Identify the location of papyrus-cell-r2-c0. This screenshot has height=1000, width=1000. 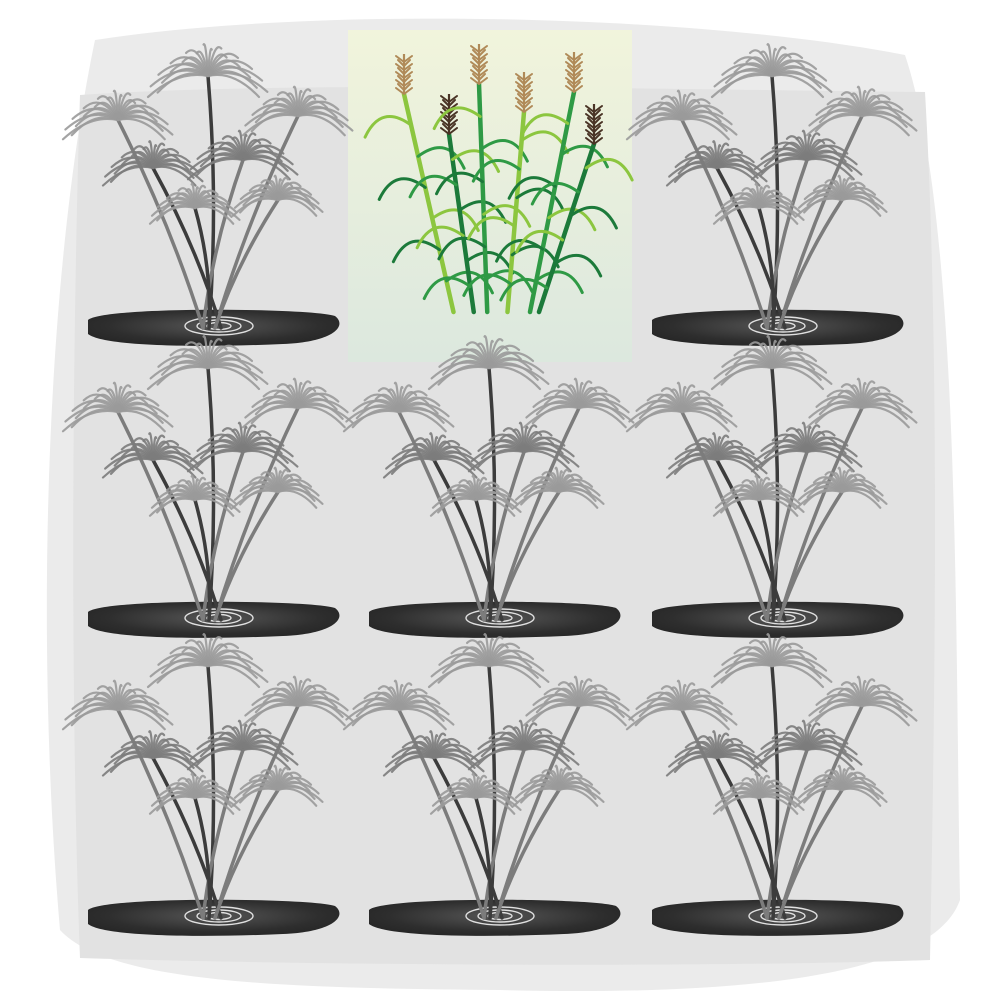
(207, 784).